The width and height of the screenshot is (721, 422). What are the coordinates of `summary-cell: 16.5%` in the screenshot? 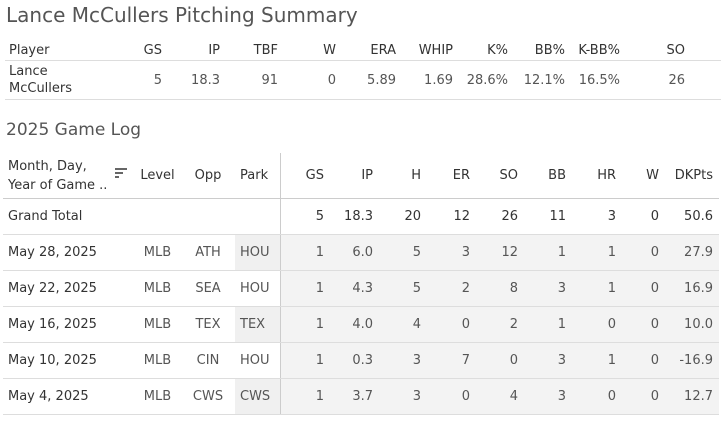 It's located at (598, 80).